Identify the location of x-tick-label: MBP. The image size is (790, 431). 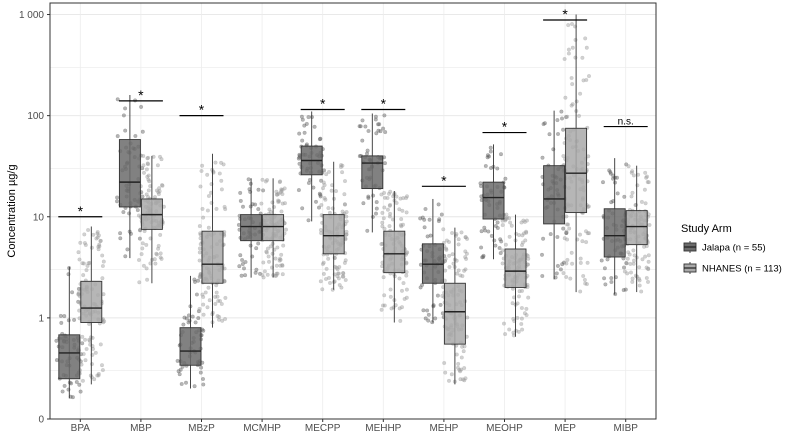
(141, 427).